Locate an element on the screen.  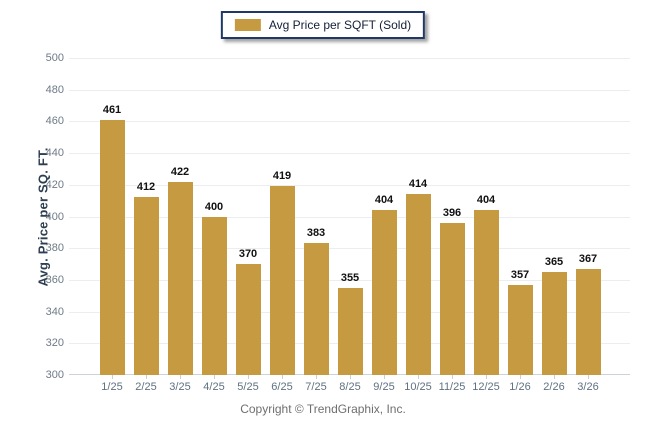
bar-10/25 is located at coordinates (418, 284).